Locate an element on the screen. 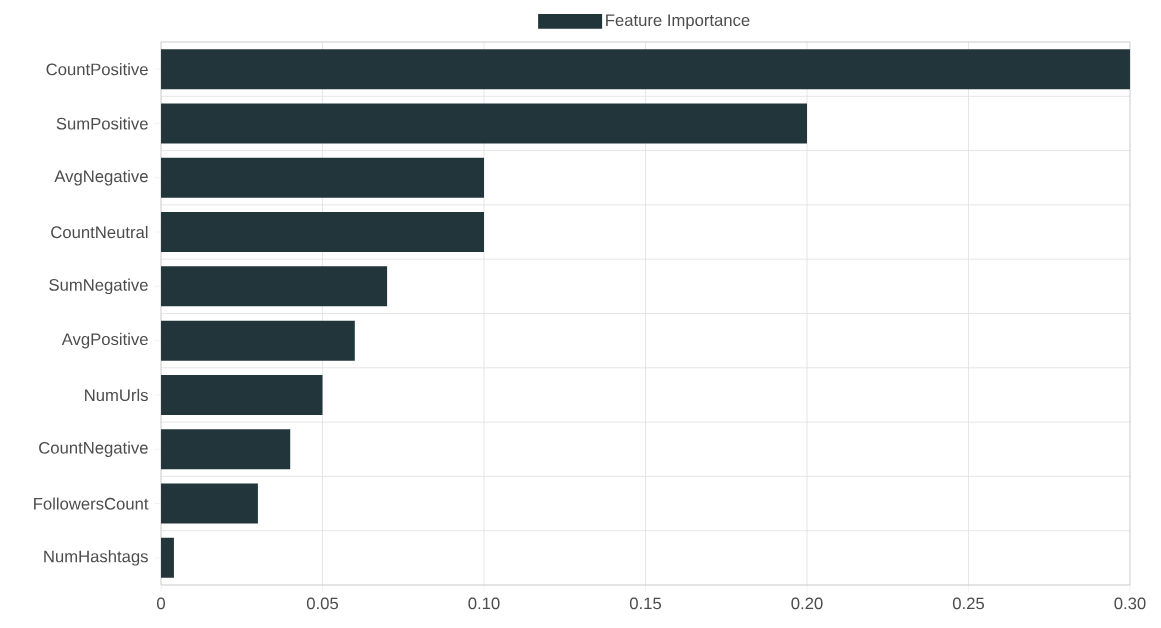  x-tick-label: 0.30 is located at coordinates (1130, 603).